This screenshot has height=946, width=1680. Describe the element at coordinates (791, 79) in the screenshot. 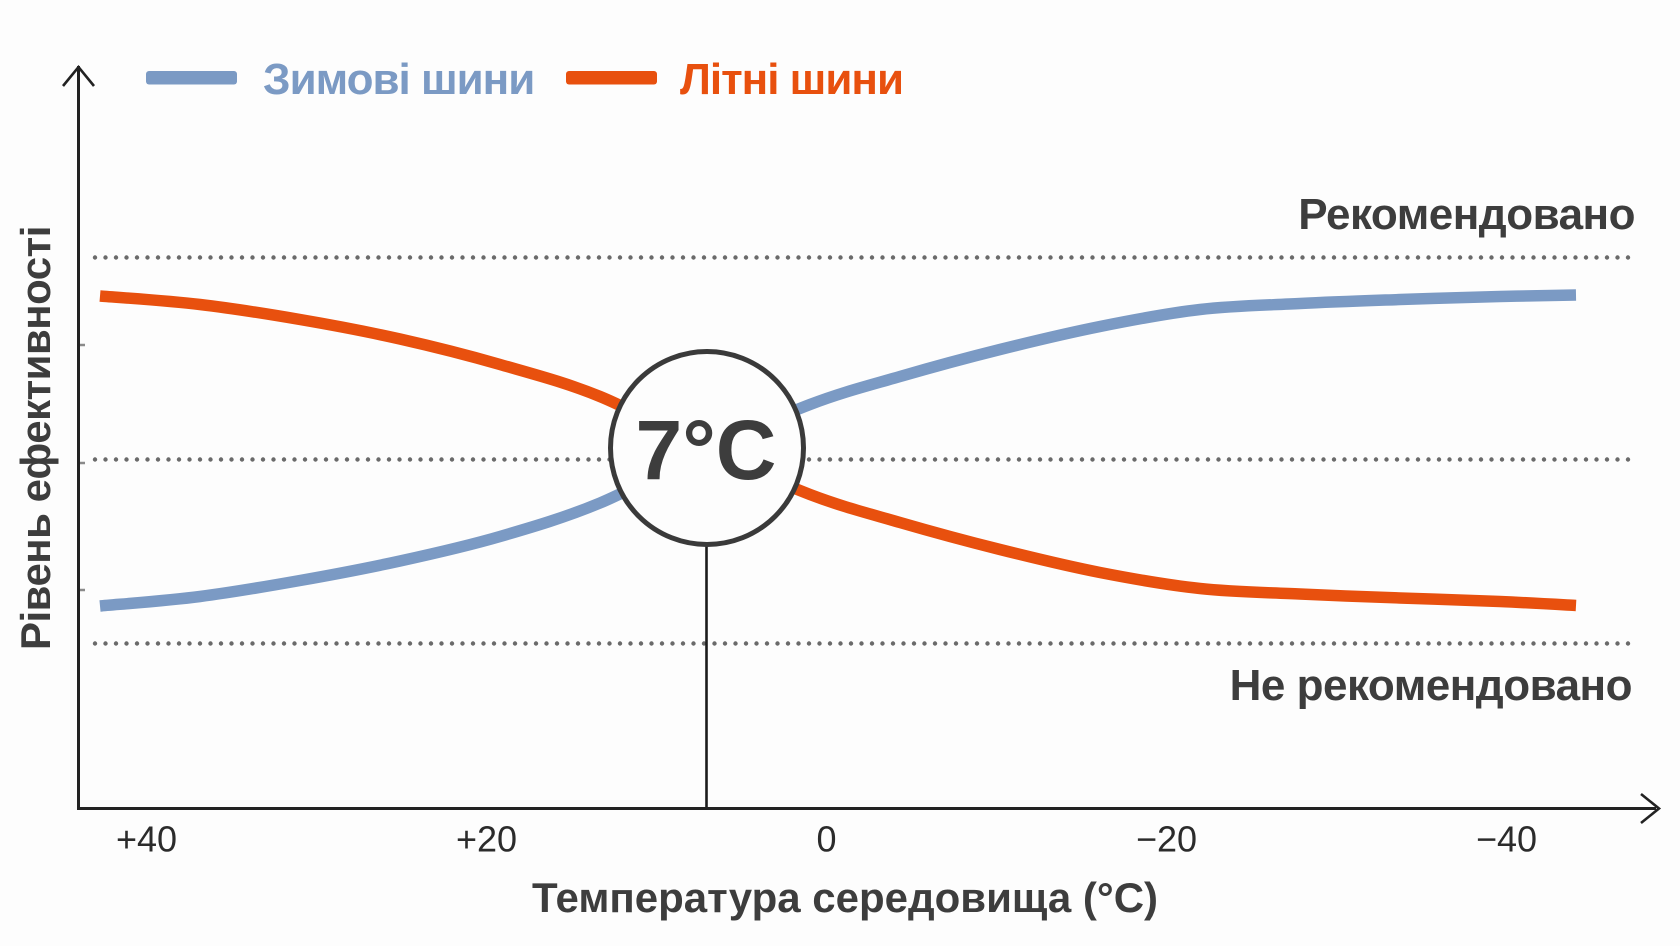

I see `svg-text: Літні шини` at that location.